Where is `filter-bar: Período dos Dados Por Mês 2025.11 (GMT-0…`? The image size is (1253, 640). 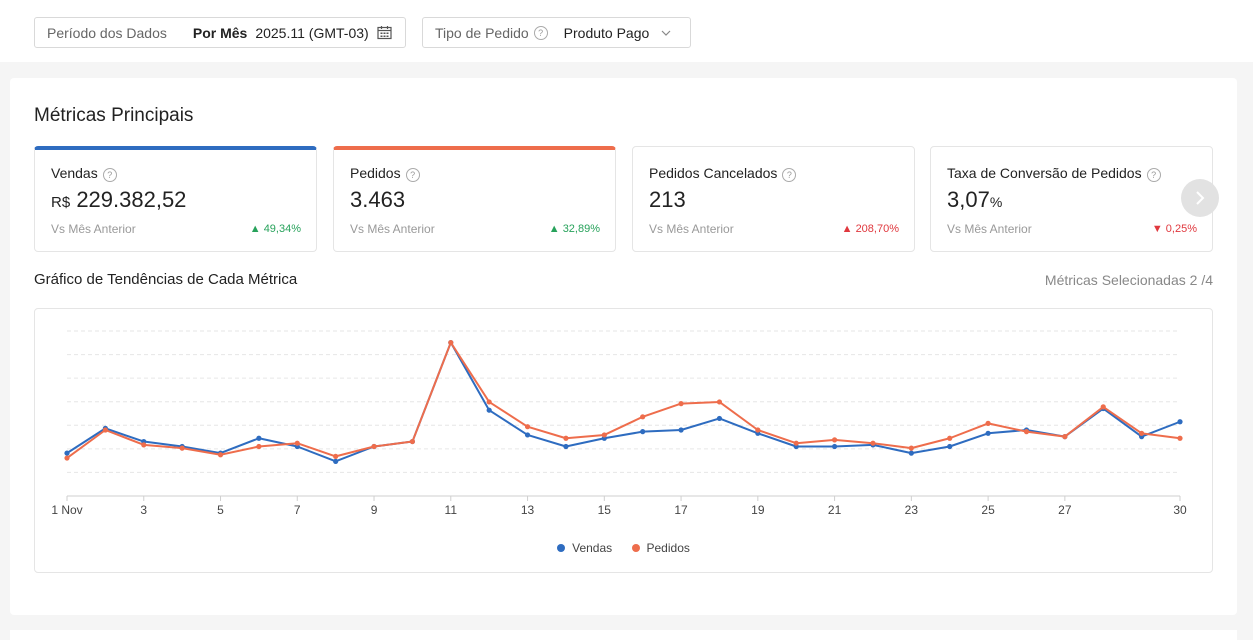
filter-bar: Período dos Dados Por Mês 2025.11 (GMT-0… is located at coordinates (626, 31).